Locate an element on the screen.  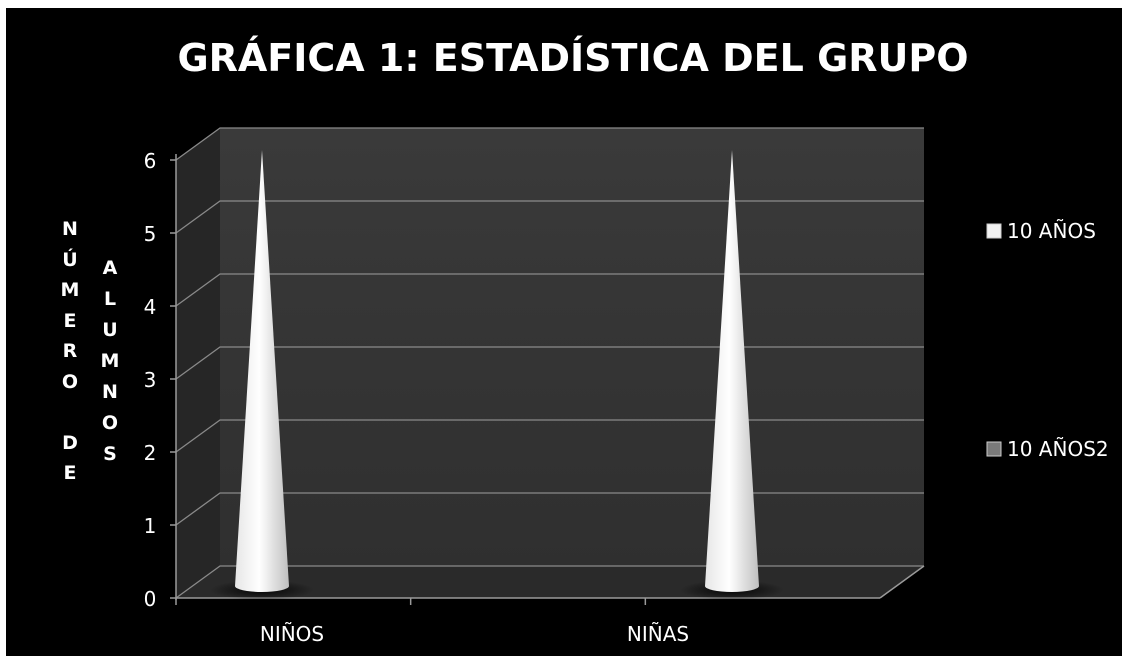
chart-title: GRÁFICA 1: ESTADÍSTICA DEL GRUPO is located at coordinates (573, 58).